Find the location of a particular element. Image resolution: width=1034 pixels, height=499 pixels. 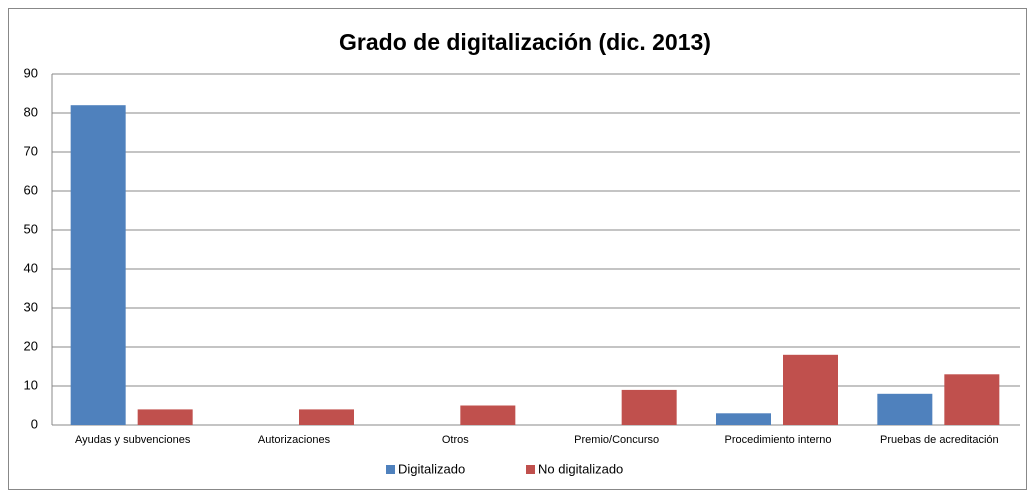

y-tick-label: 80 is located at coordinates (31, 111).